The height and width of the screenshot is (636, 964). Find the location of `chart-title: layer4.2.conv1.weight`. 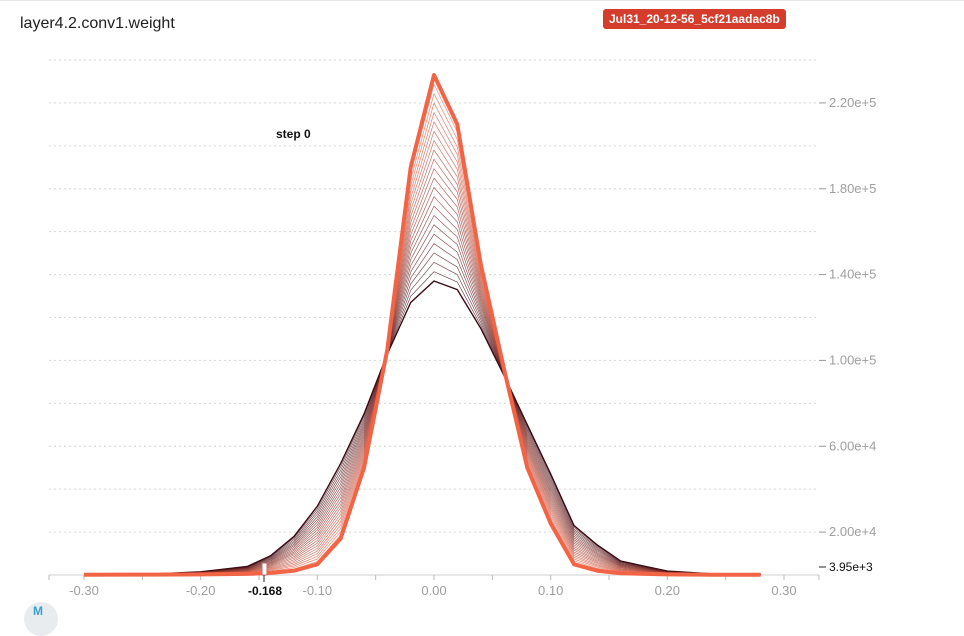

chart-title: layer4.2.conv1.weight is located at coordinates (97, 23).